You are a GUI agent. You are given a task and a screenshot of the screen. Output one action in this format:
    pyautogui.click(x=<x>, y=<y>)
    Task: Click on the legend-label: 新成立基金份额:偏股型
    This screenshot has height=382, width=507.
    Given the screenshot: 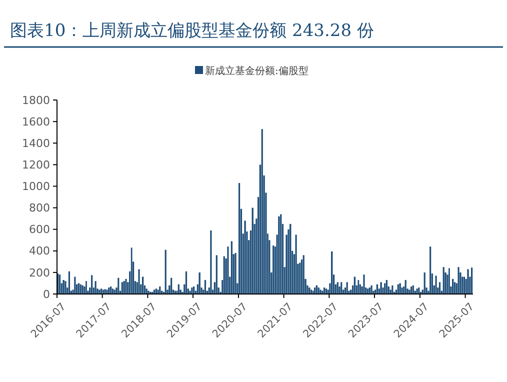 What is the action you would take?
    pyautogui.click(x=256, y=71)
    